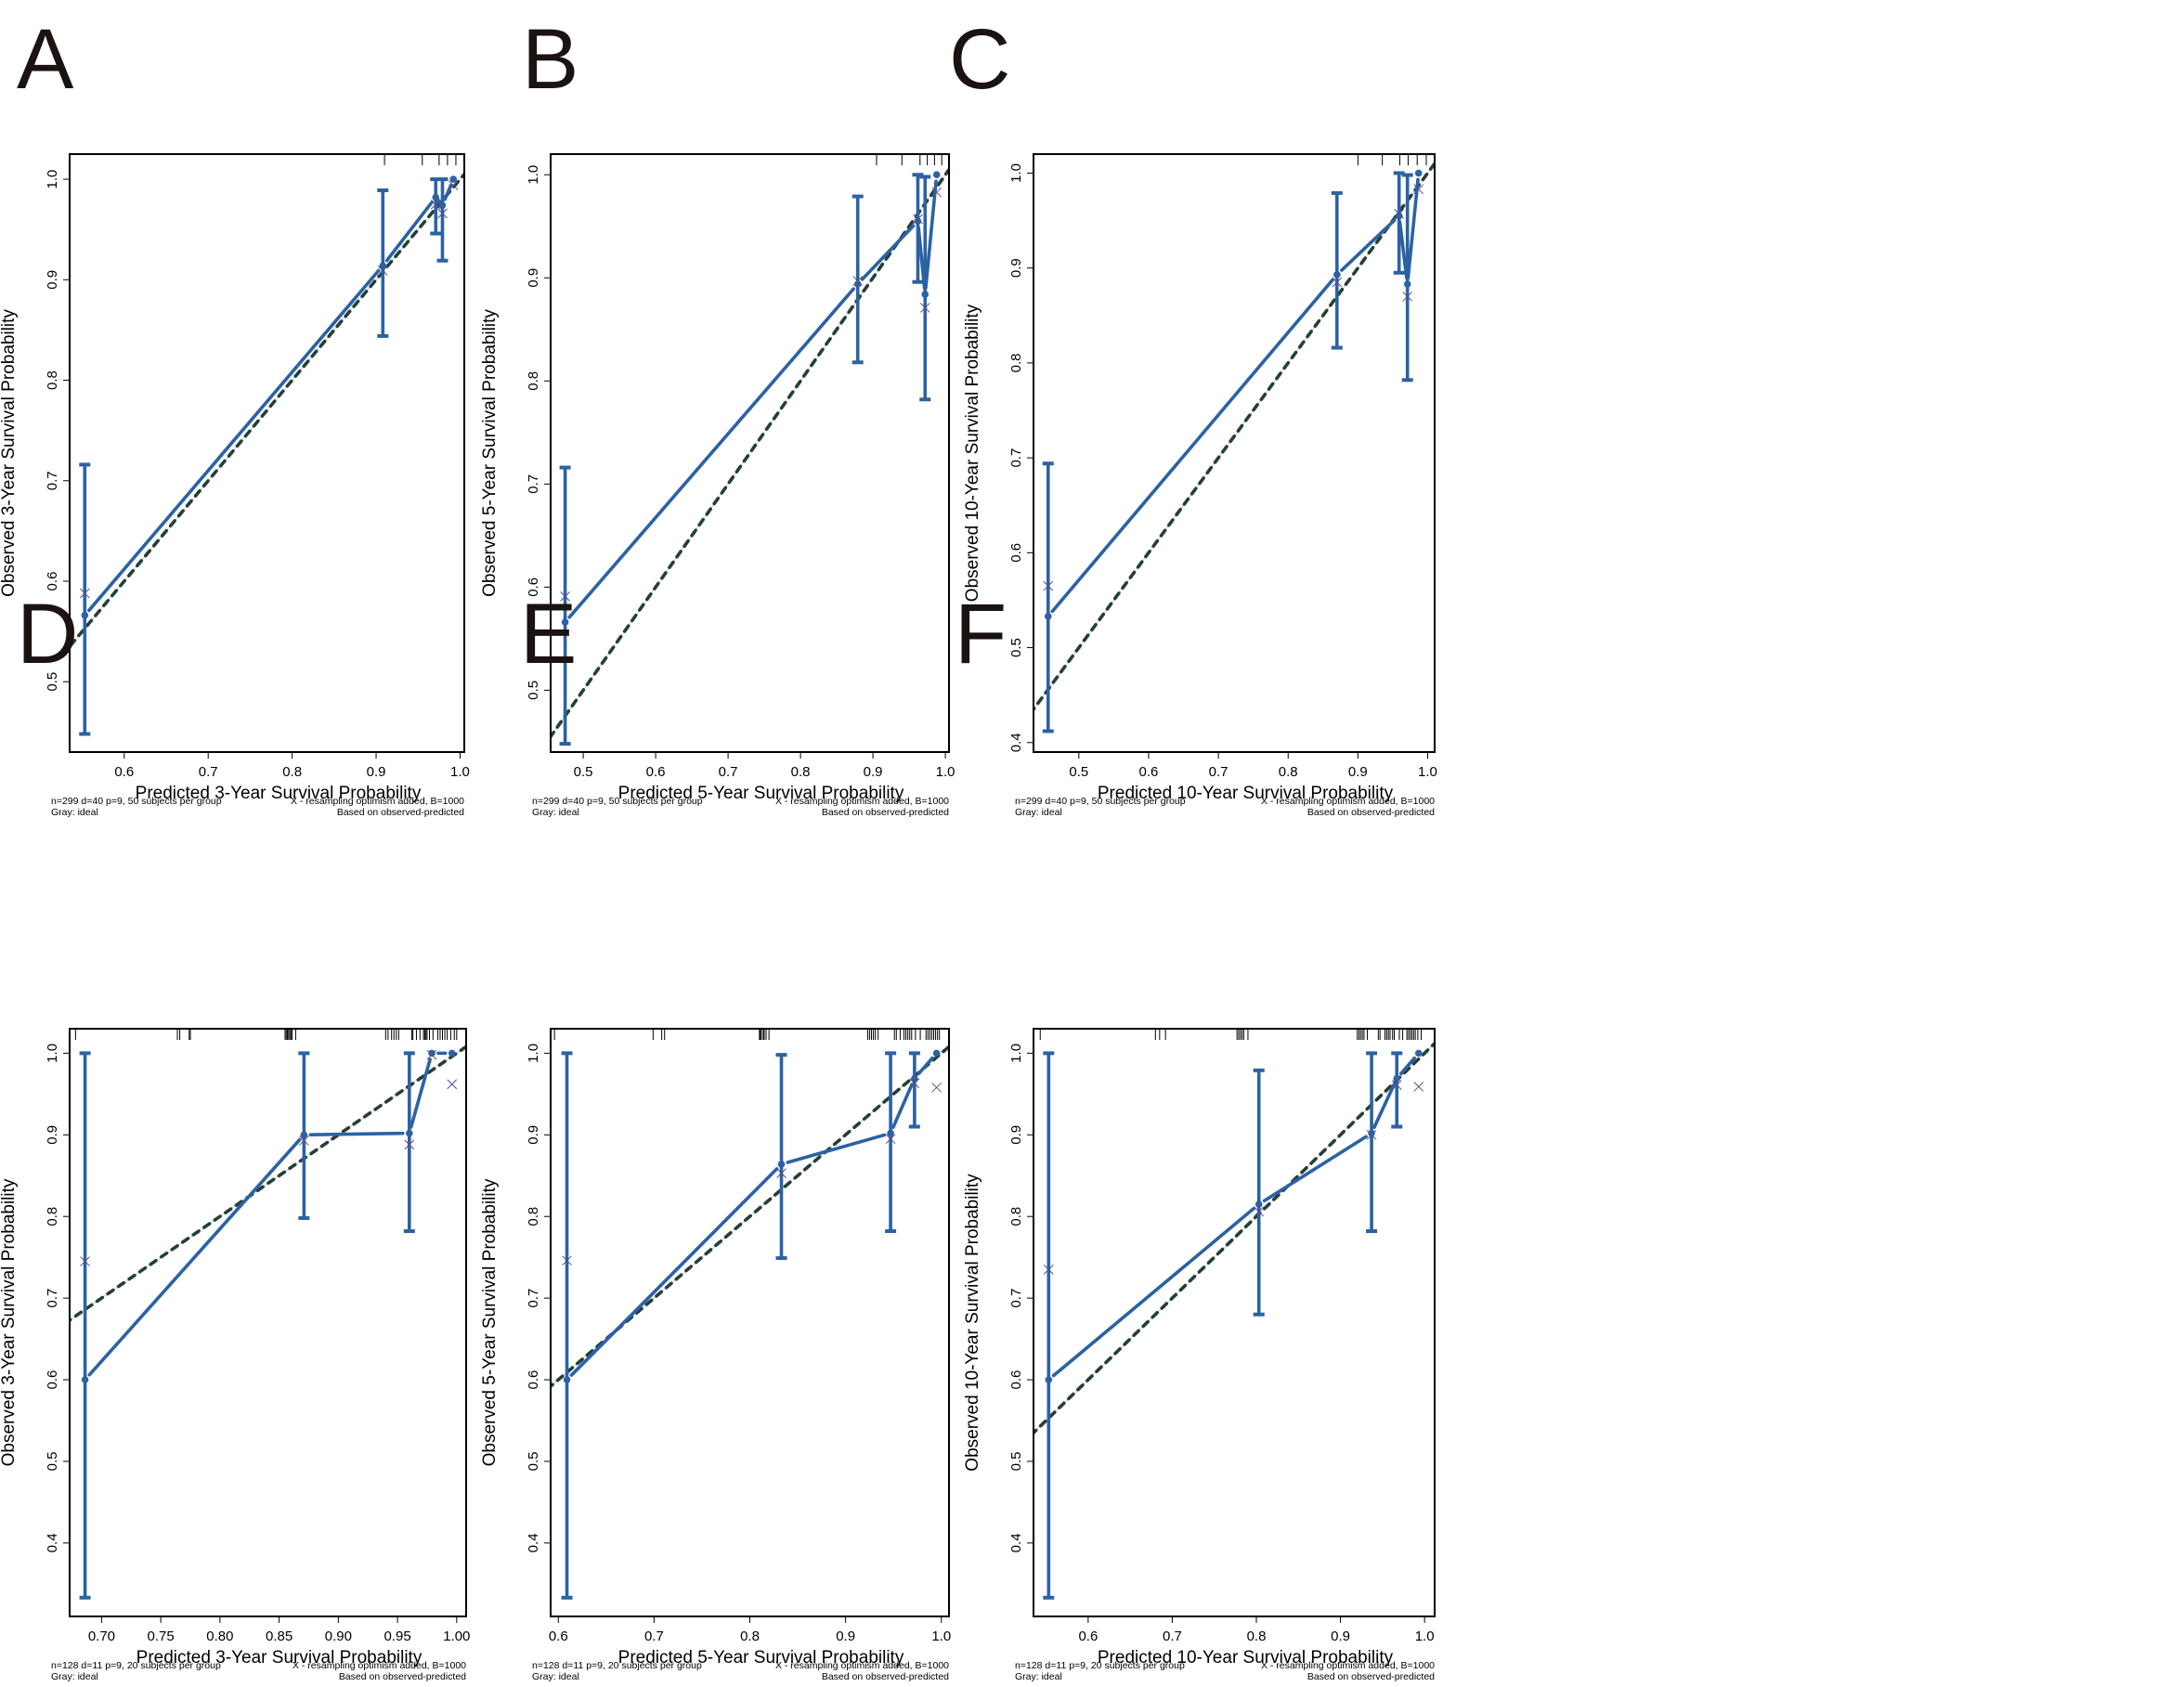  What do you see at coordinates (338, 1636) in the screenshot?
I see `x-tick-label: 0.90` at bounding box center [338, 1636].